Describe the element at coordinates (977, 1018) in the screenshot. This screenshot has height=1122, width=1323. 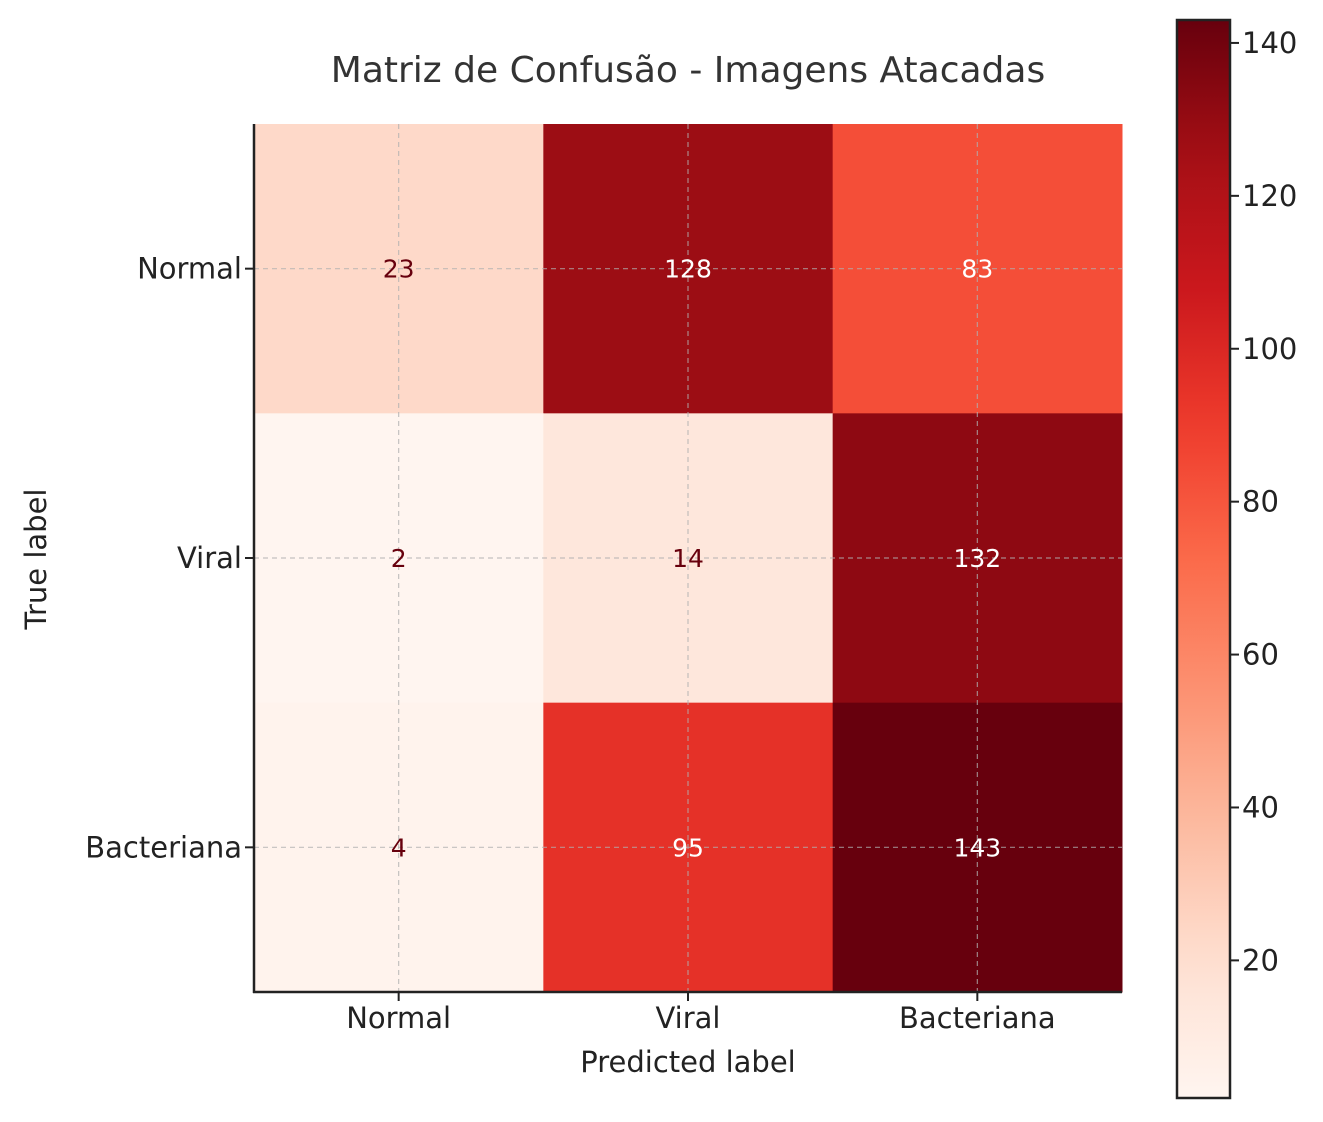
I see `x-tick-label: Bacteriana` at that location.